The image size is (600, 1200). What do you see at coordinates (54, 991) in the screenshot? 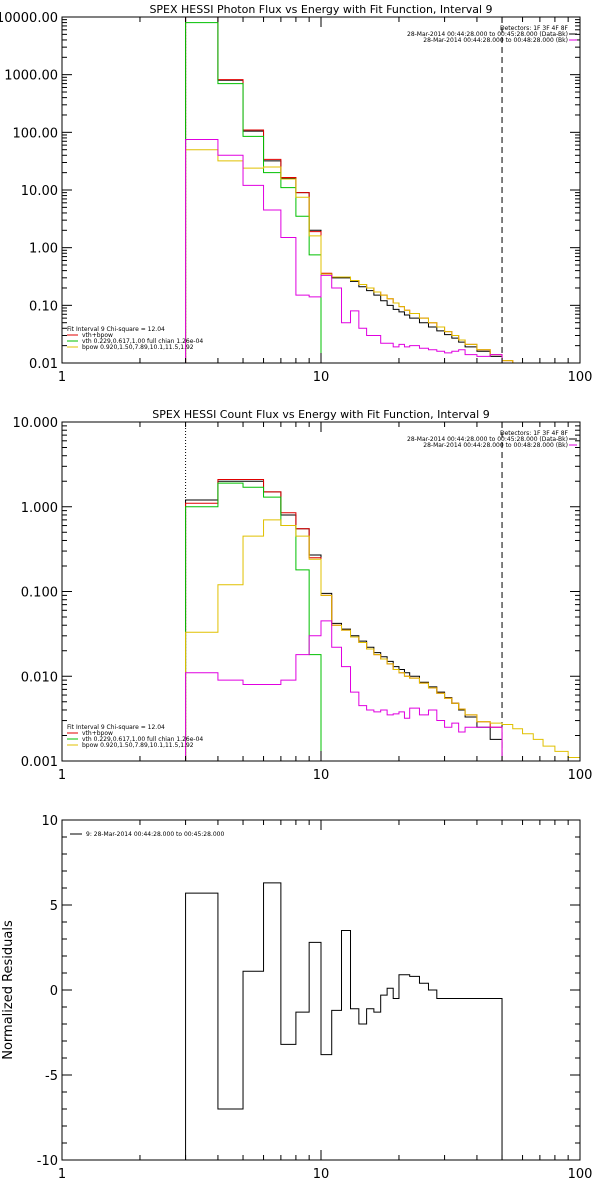
I see `y-tick-label: 0` at bounding box center [54, 991].